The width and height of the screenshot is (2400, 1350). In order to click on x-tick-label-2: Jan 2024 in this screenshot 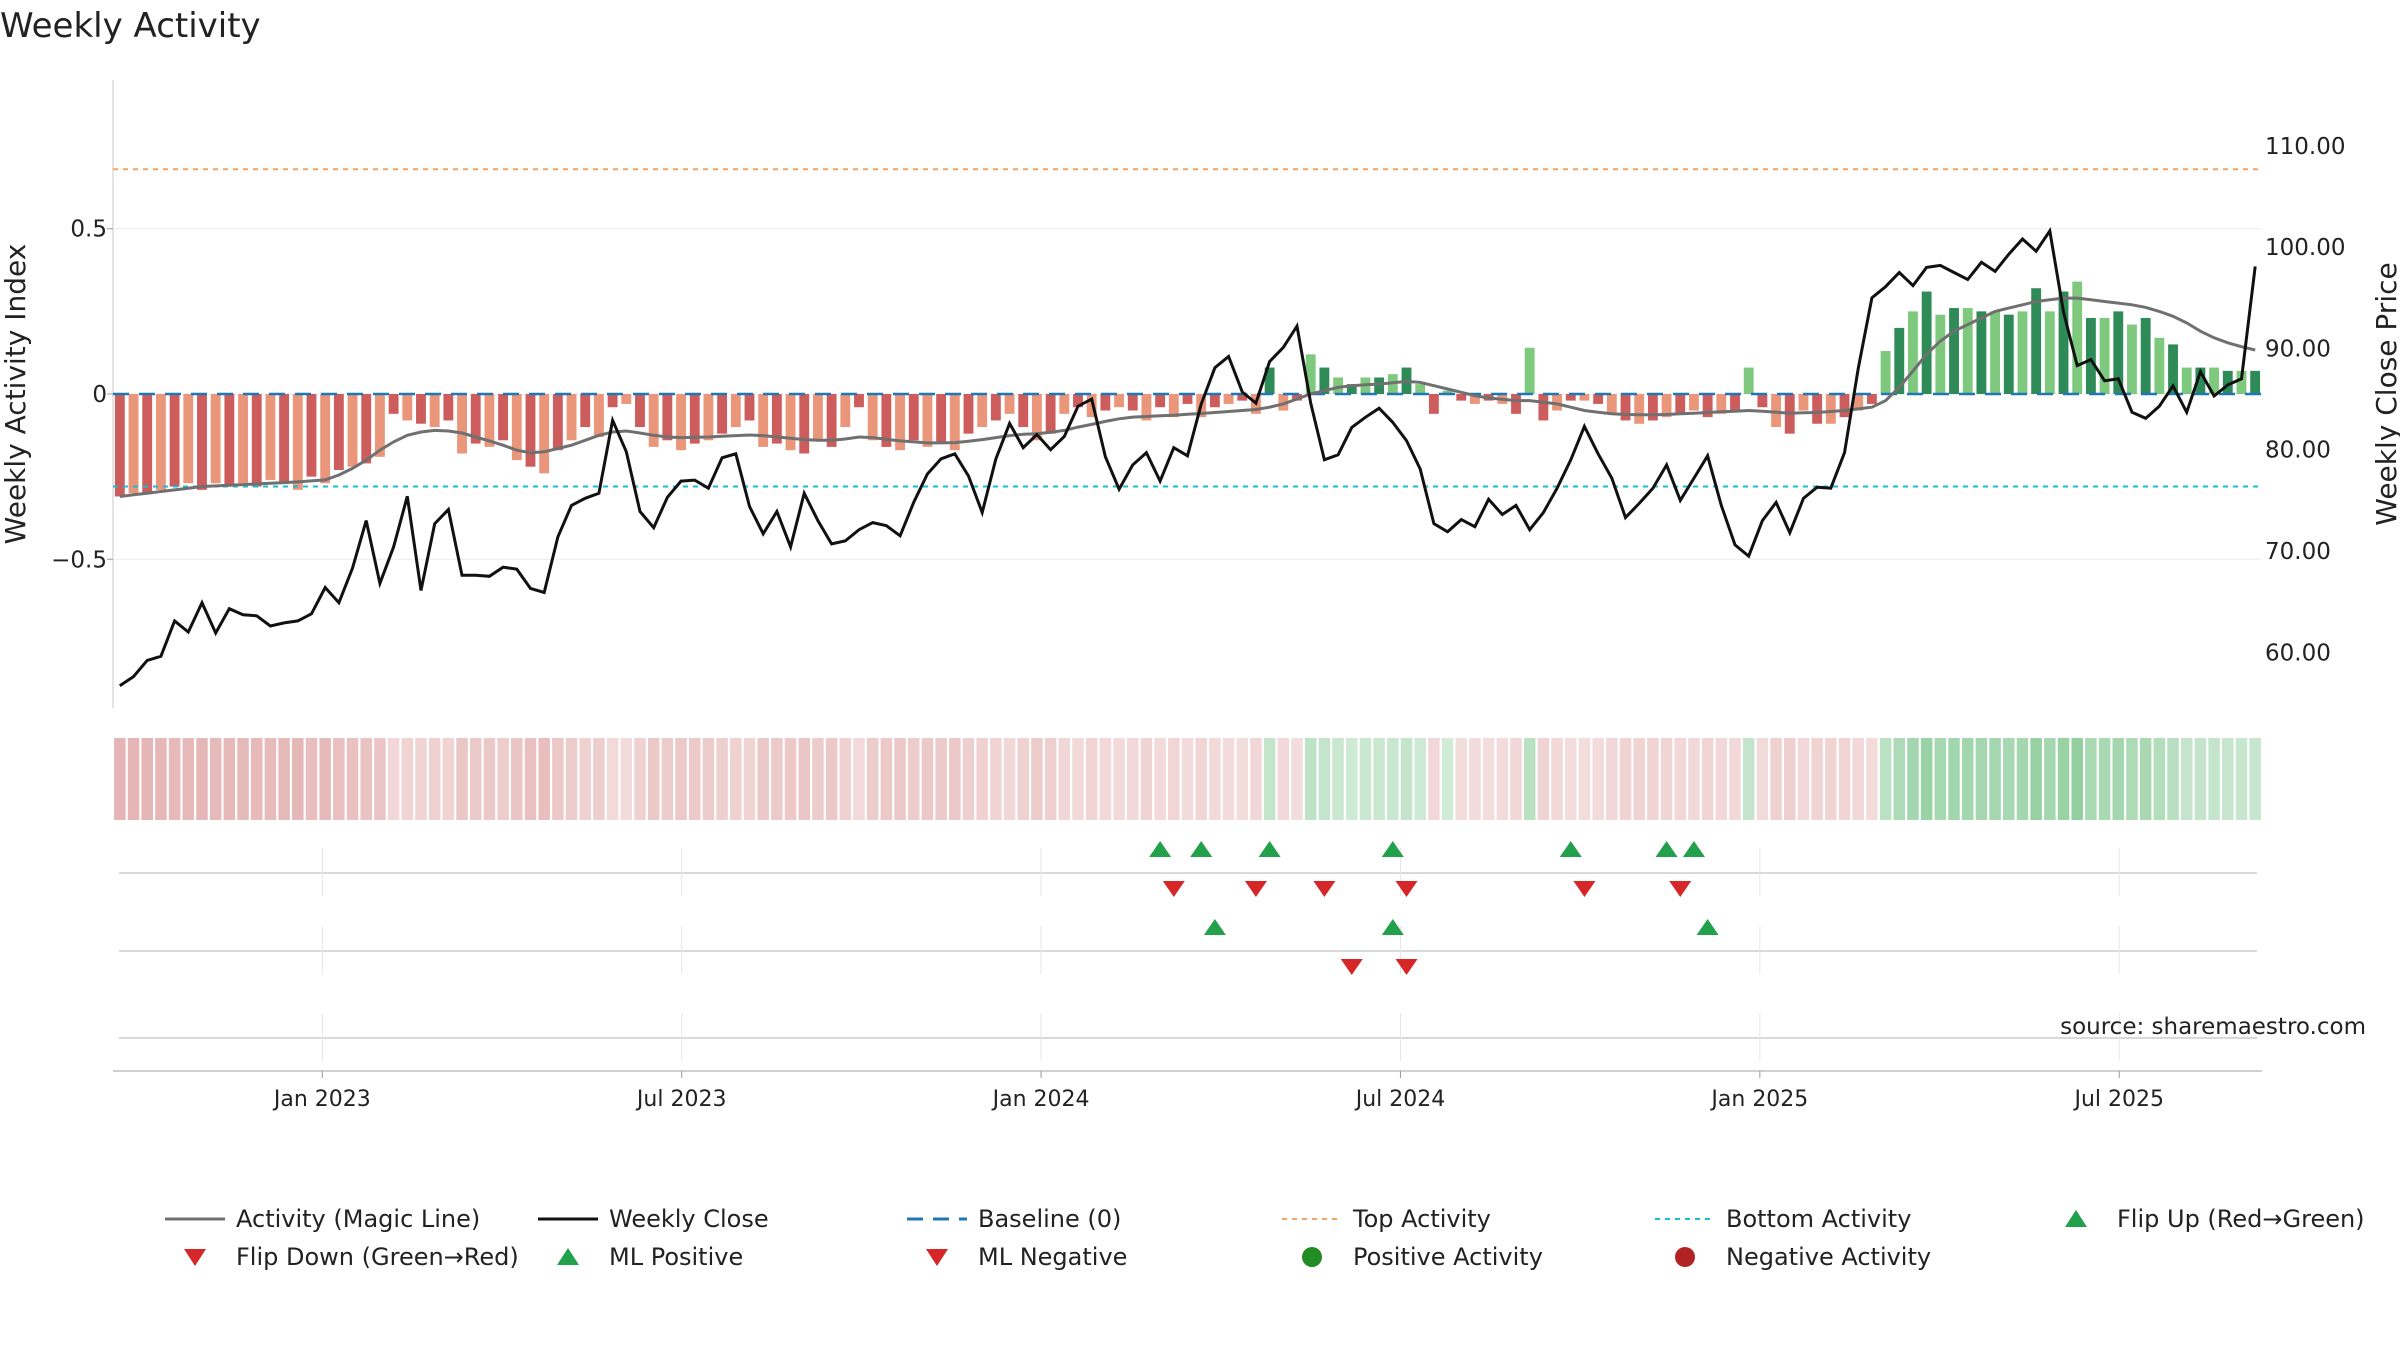, I will do `click(1040, 1099)`.